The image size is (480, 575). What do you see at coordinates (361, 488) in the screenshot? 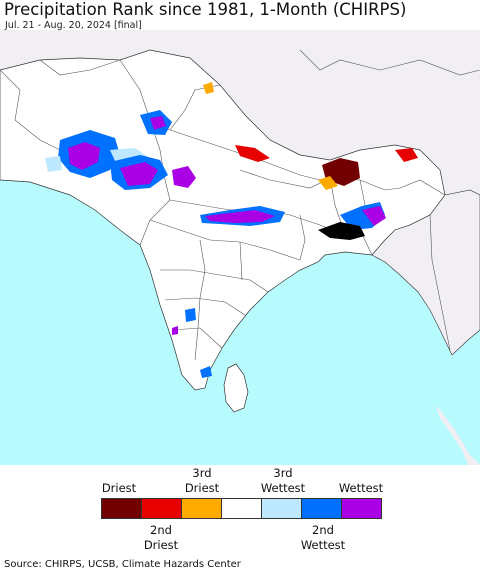
I see `legend-label-wettest: Wettest` at bounding box center [361, 488].